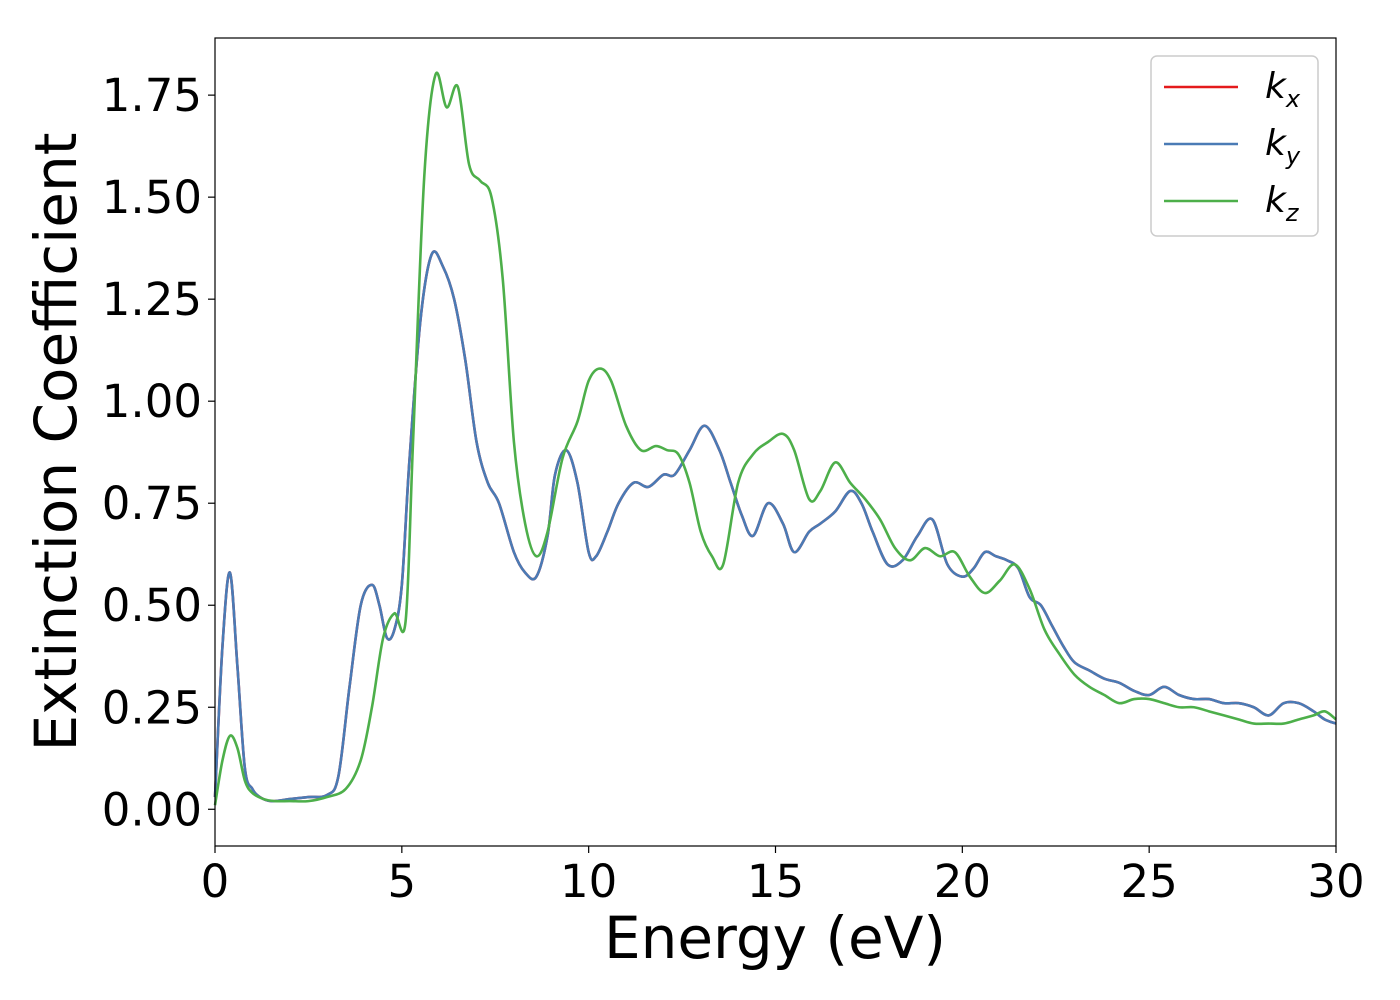  I want to click on y-axis-title: Extinction Coefficient, so click(56, 442).